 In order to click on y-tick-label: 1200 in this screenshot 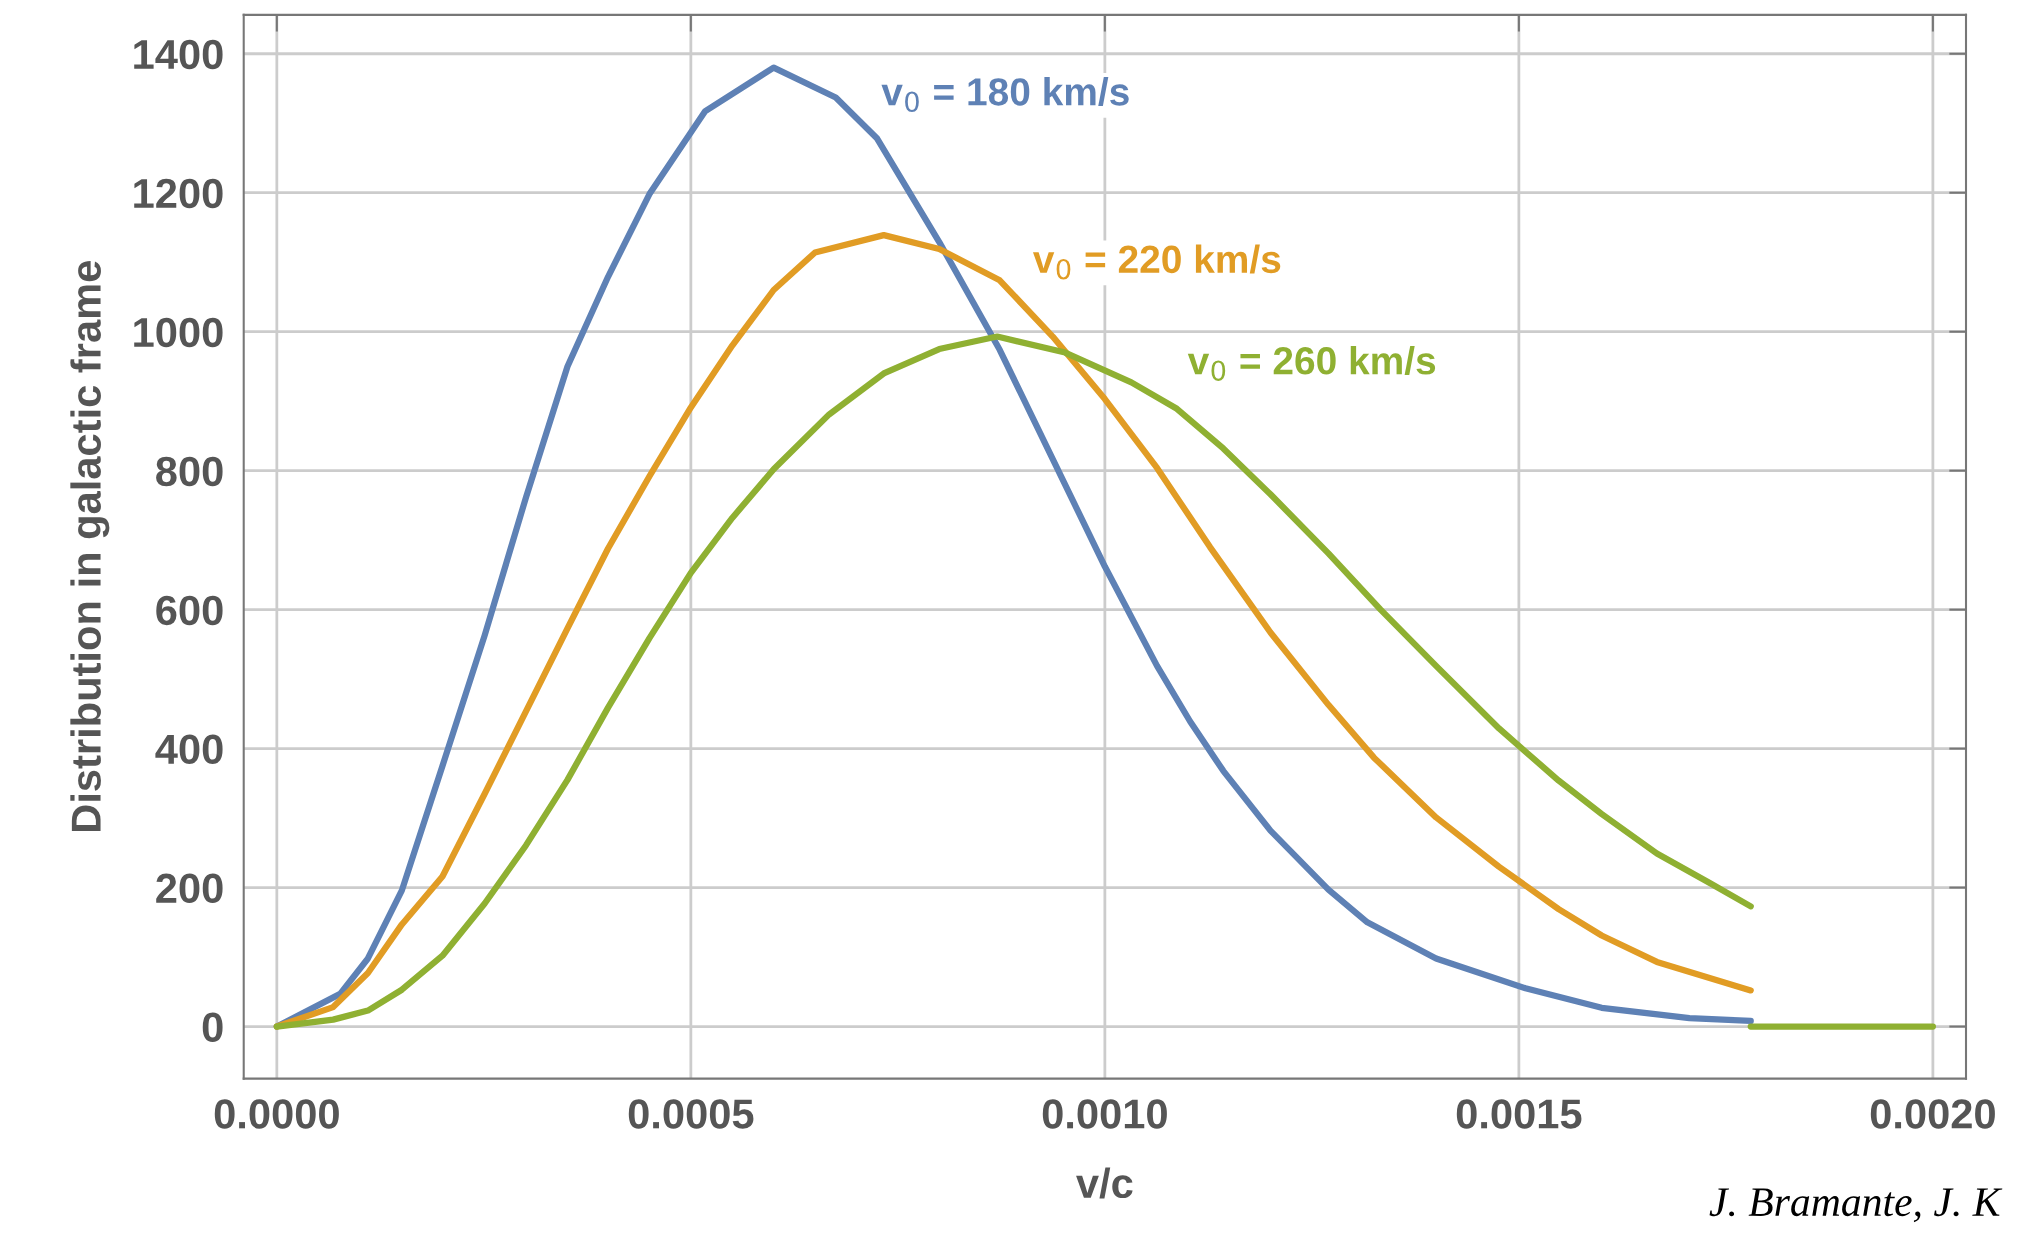, I will do `click(178, 193)`.